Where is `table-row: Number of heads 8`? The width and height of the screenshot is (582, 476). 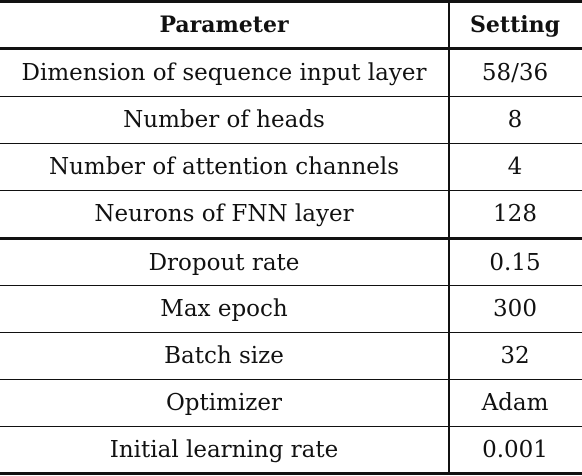 table-row: Number of heads 8 is located at coordinates (291, 120).